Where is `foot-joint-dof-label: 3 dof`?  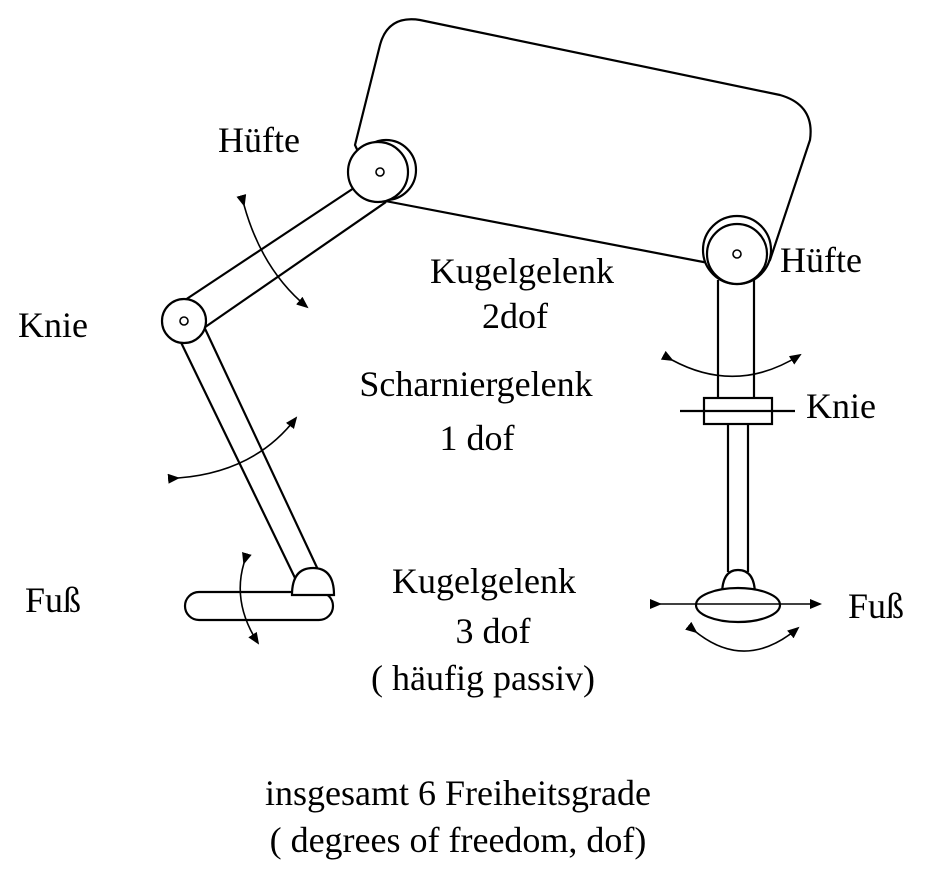
foot-joint-dof-label: 3 dof is located at coordinates (493, 631).